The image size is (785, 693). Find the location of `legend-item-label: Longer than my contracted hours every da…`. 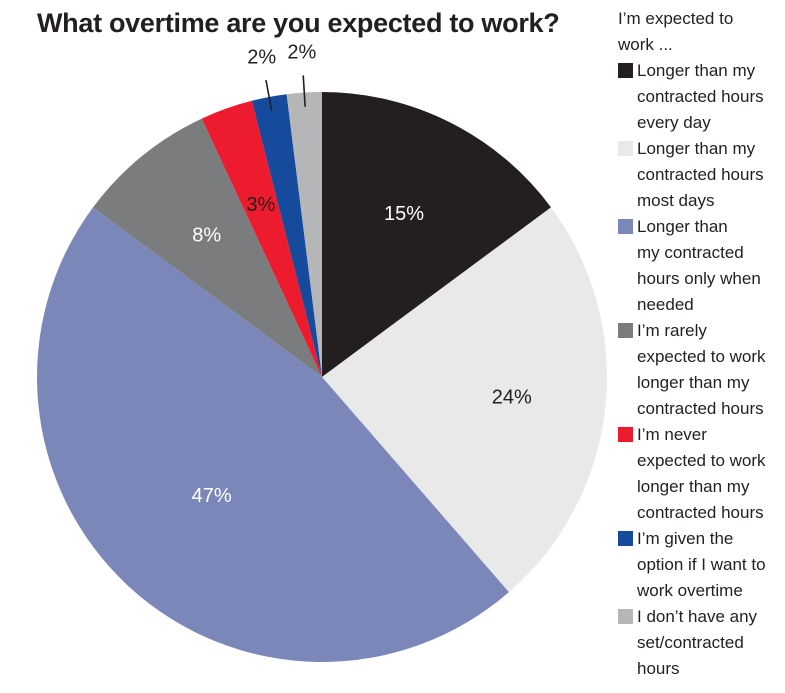

legend-item-label: Longer than my contracted hours every da… is located at coordinates (700, 96).